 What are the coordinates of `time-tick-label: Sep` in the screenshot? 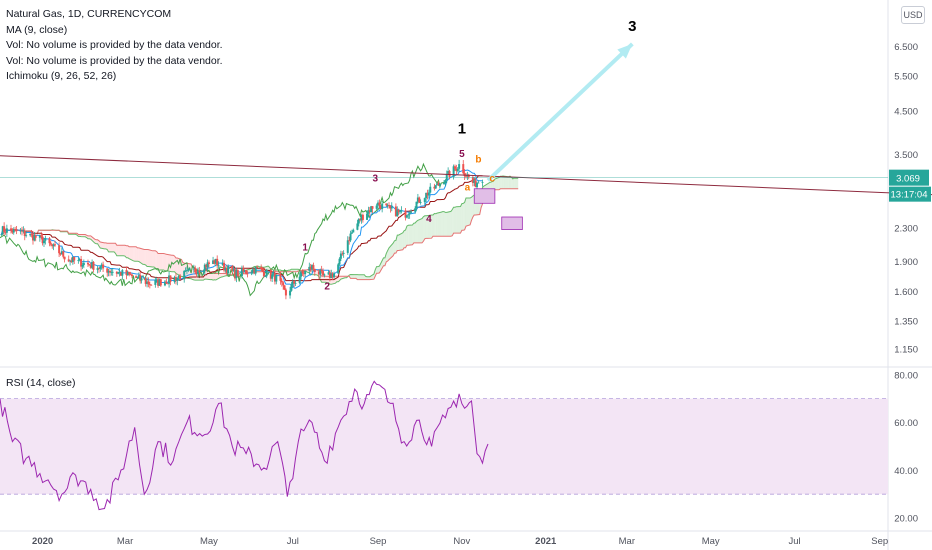 It's located at (879, 541).